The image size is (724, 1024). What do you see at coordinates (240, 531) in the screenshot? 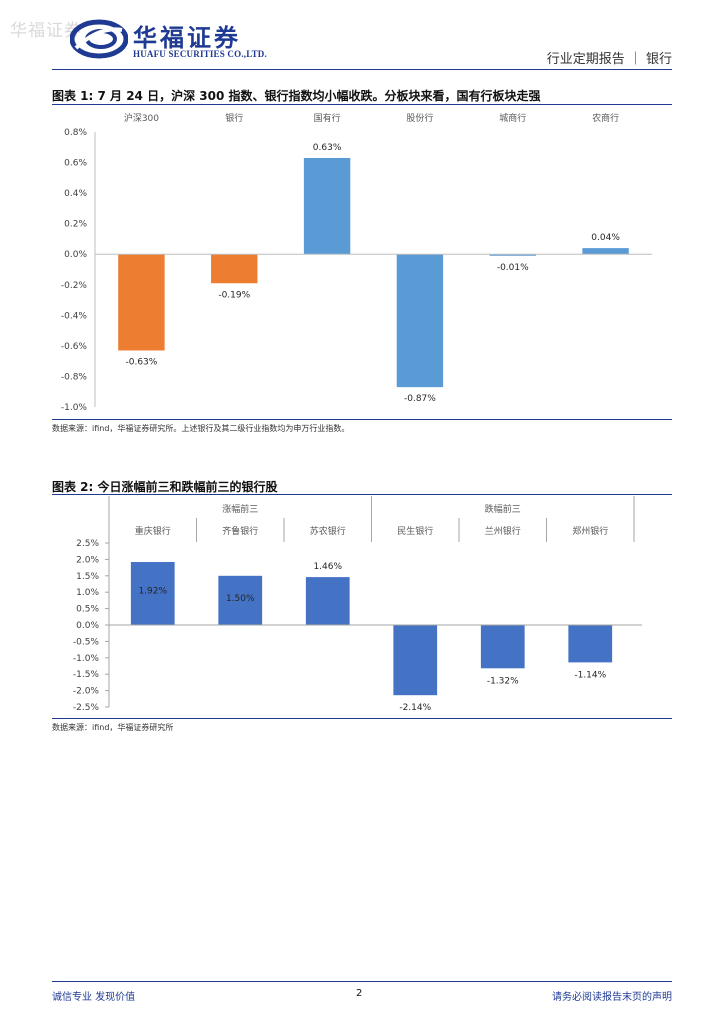
I see `x-category-label: 齐鲁银行` at bounding box center [240, 531].